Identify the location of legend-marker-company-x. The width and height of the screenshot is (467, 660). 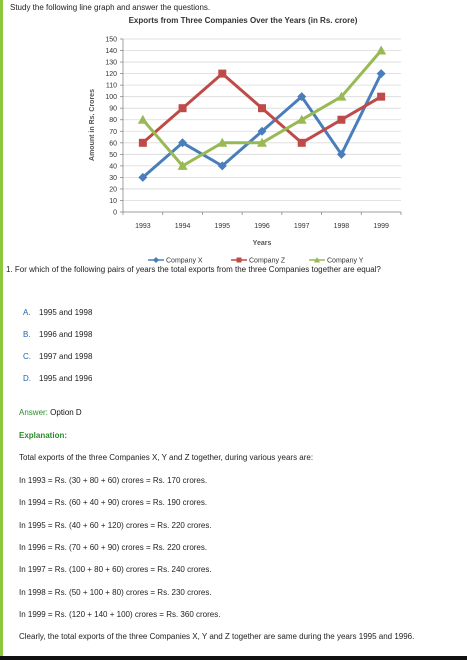
(156, 260).